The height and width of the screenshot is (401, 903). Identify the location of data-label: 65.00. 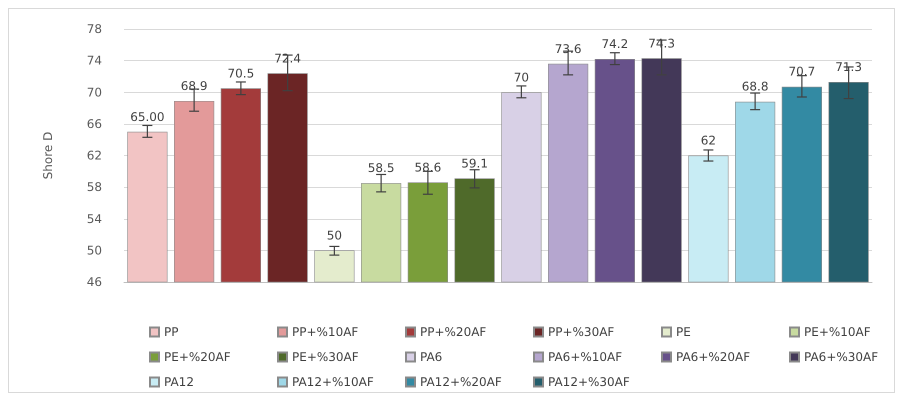
(147, 117).